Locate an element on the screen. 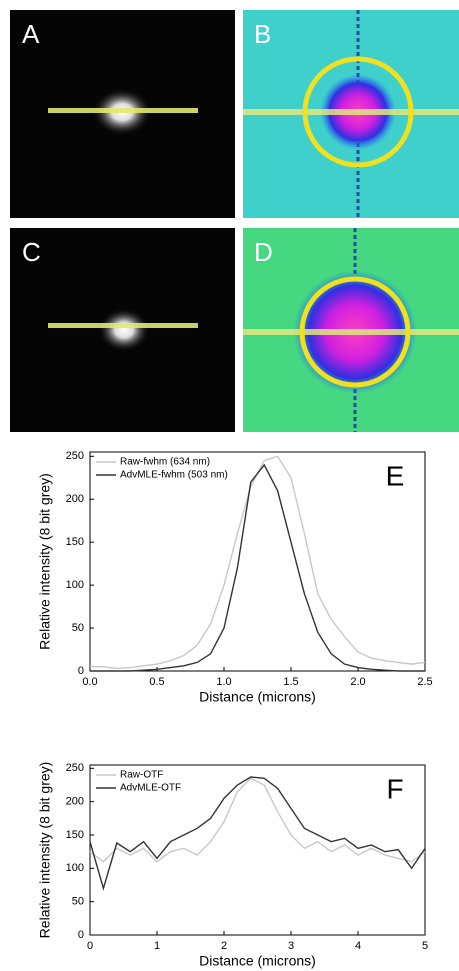  legend-label: AdvMLE-fwhm (503 nm) is located at coordinates (174, 475).